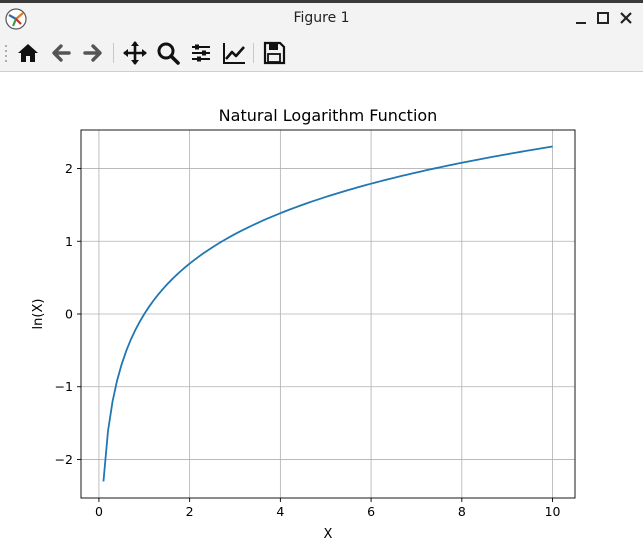 The height and width of the screenshot is (555, 643). Describe the element at coordinates (190, 511) in the screenshot. I see `x-tick-label: 2` at that location.